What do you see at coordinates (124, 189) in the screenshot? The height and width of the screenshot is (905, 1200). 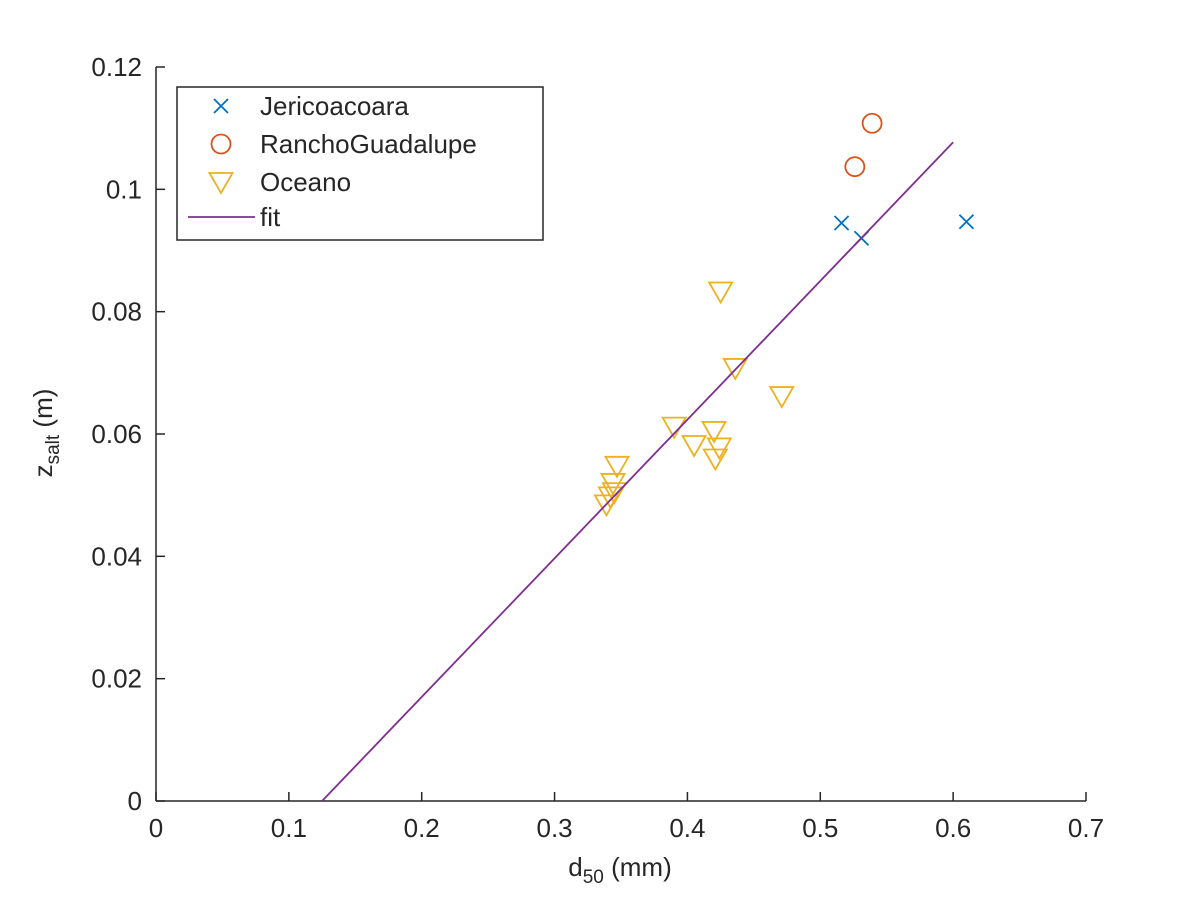 I see `y-tick-label: 0.1` at bounding box center [124, 189].